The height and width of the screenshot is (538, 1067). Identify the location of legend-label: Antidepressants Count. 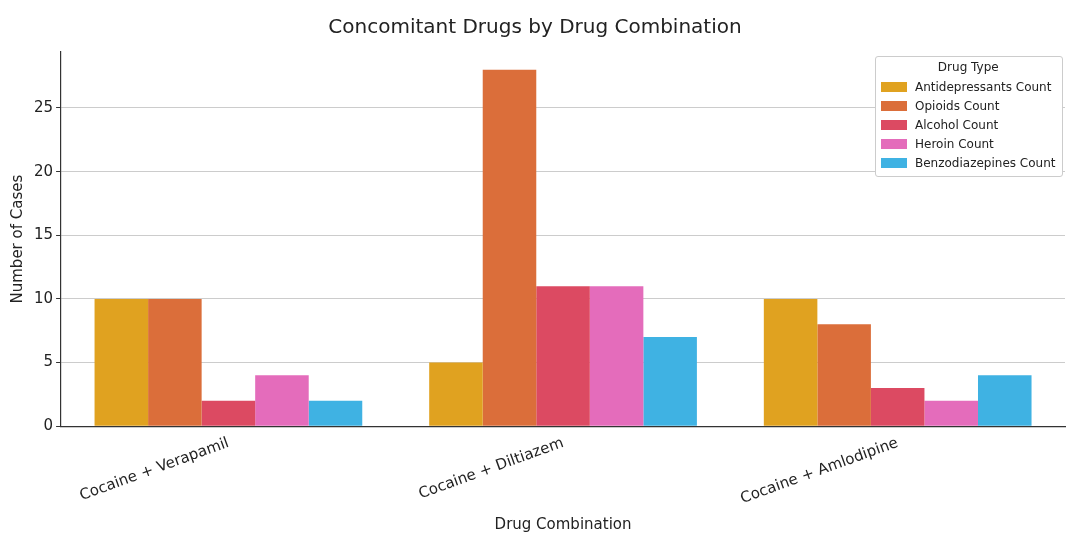
(983, 86).